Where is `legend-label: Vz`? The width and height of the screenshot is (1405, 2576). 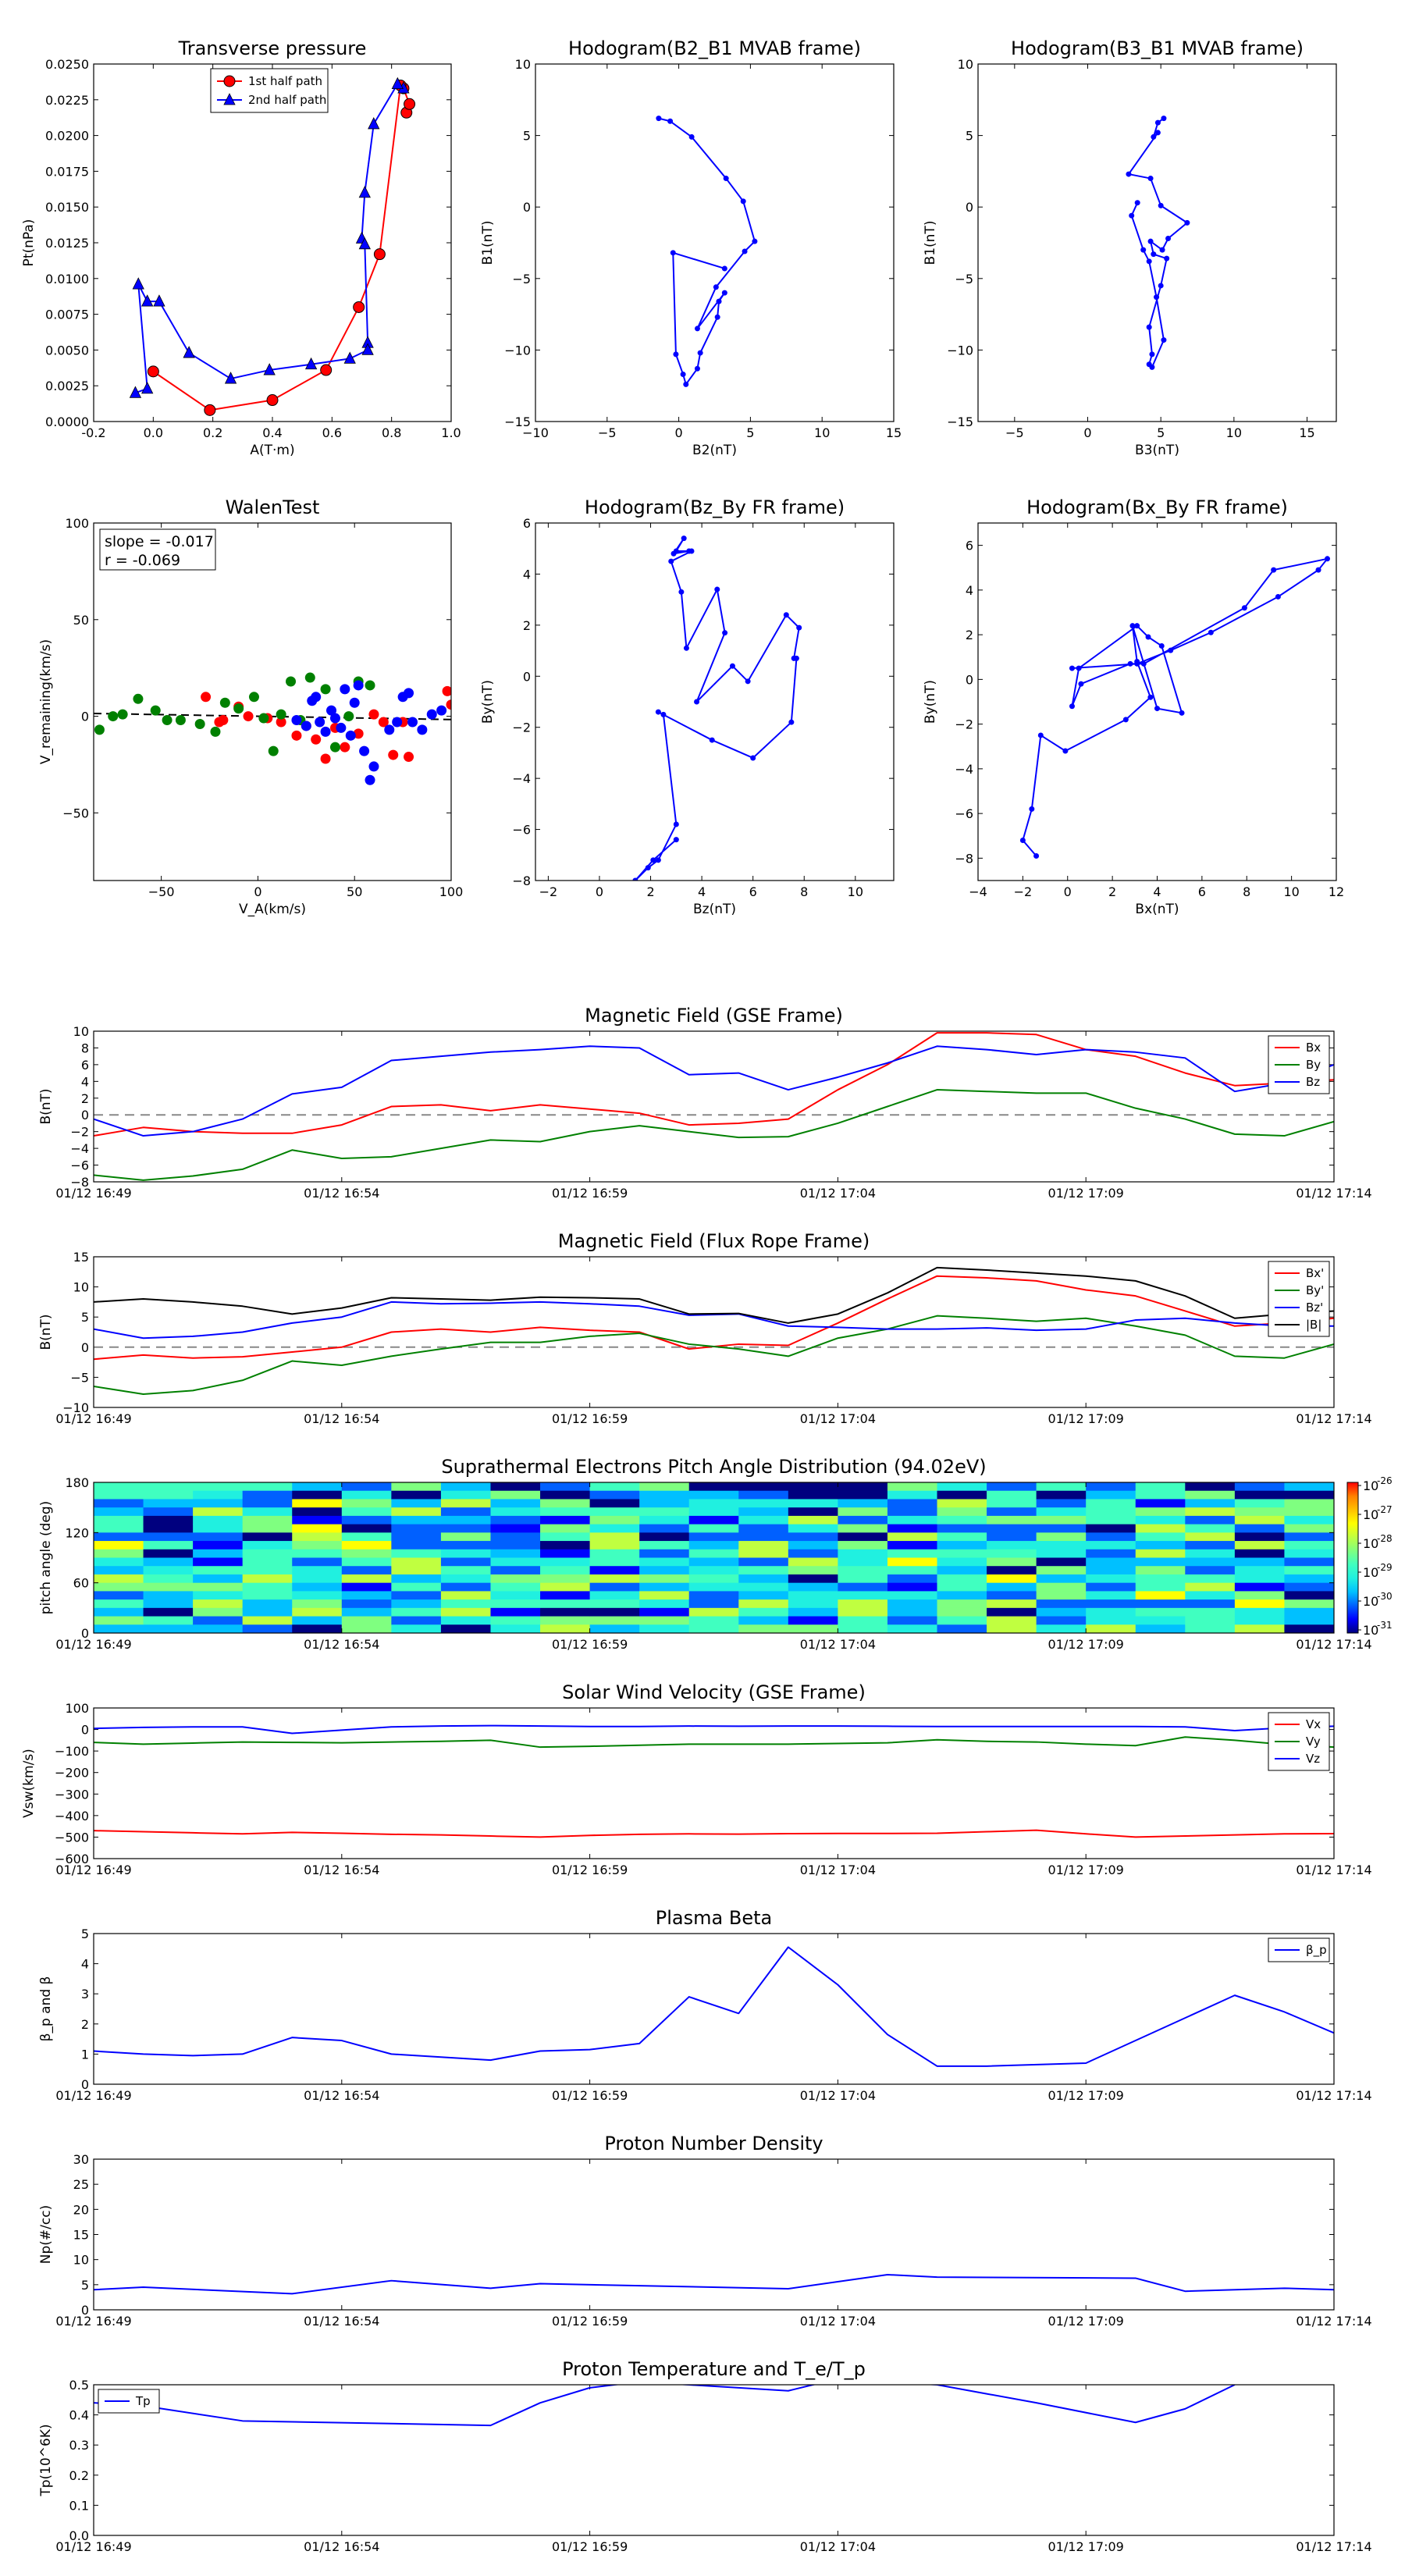 legend-label: Vz is located at coordinates (1313, 1759).